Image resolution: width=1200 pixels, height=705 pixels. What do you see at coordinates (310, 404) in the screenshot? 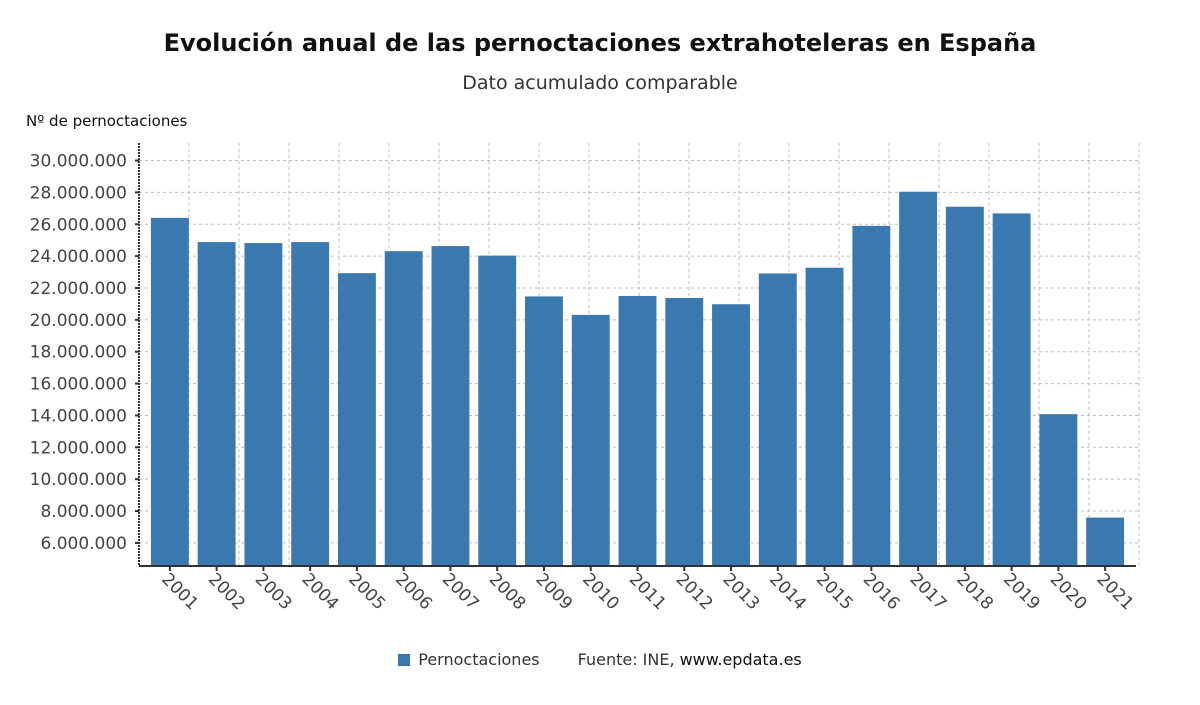
I see `bar-2004` at bounding box center [310, 404].